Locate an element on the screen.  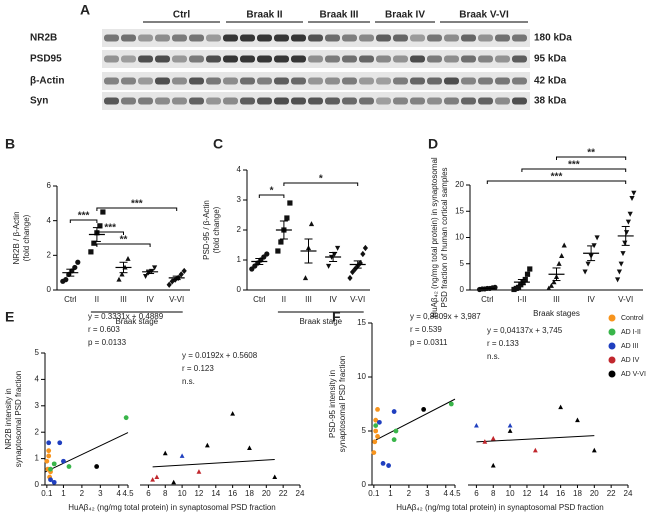
x-tick-label: III is located at coordinates (556, 299).